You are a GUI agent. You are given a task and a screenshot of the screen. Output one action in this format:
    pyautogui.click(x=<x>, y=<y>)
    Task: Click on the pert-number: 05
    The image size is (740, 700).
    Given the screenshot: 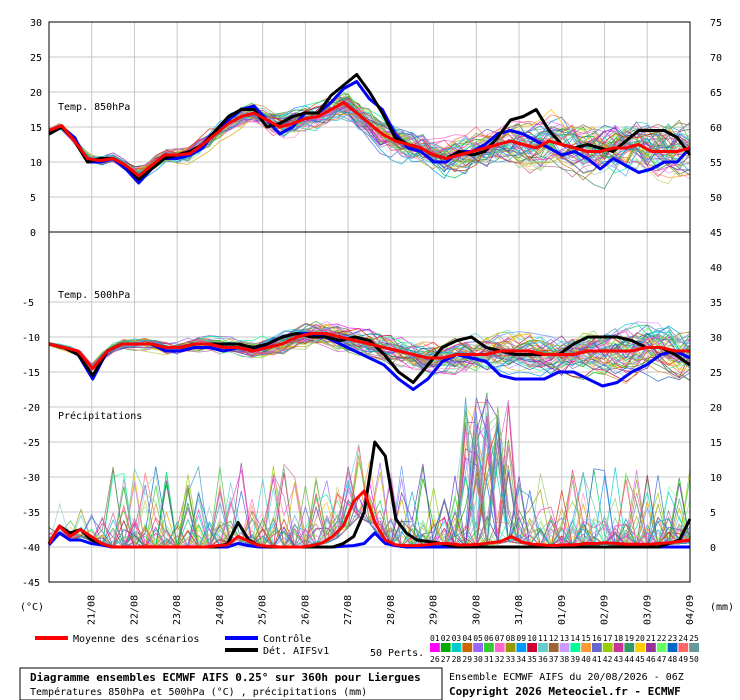 What is the action you would take?
    pyautogui.click(x=478, y=638)
    